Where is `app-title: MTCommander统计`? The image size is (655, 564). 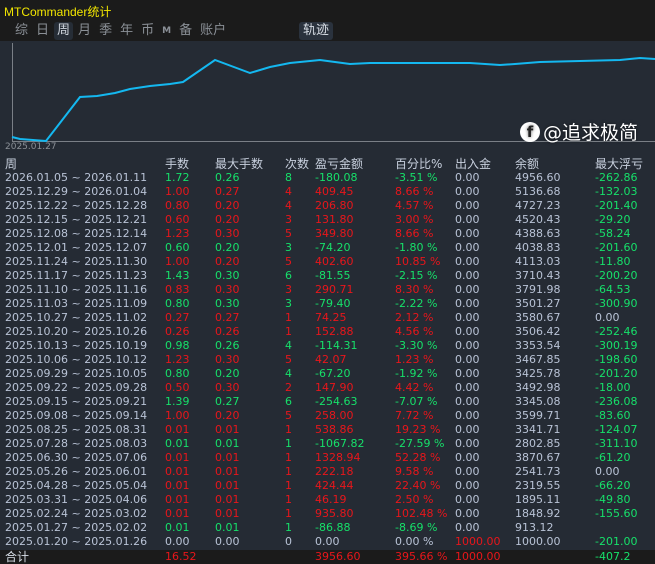
app-title: MTCommander统计 is located at coordinates (327, 10).